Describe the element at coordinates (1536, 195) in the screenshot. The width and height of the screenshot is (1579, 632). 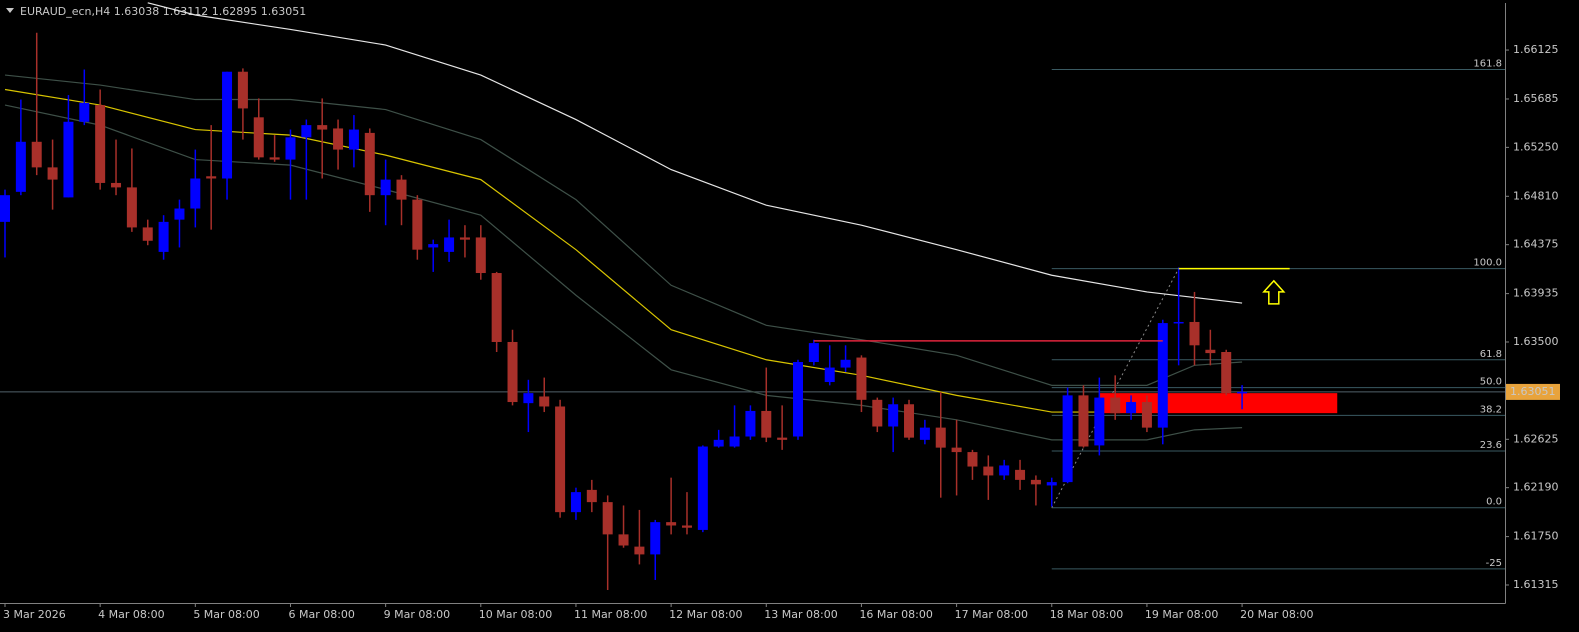
I see `y-tick-label: 1.64810` at that location.